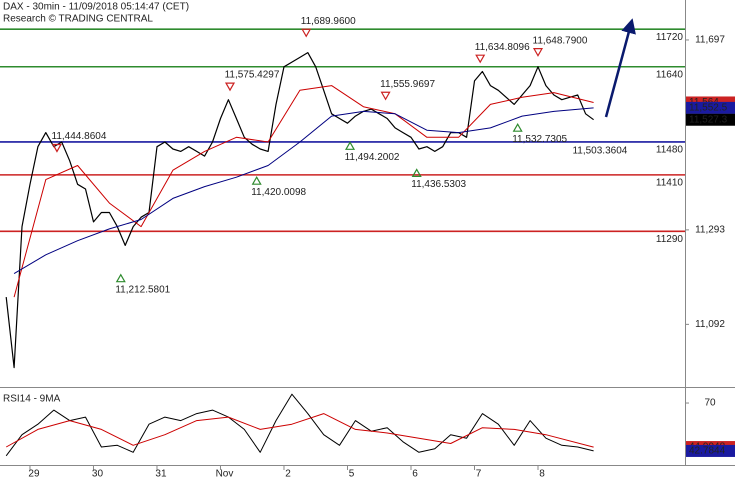 This screenshot has height=480, width=735. Describe the element at coordinates (670, 239) in the screenshot. I see `level-label: 11290` at that location.